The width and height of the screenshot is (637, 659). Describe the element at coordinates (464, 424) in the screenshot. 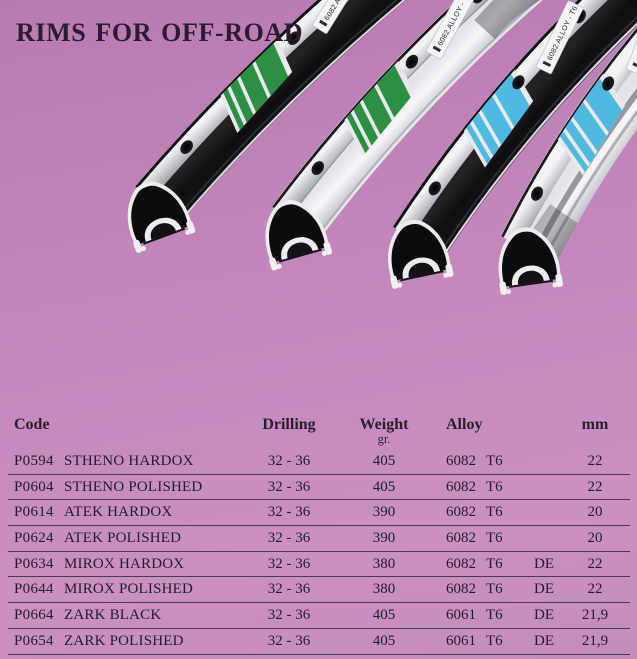

I see `header-alloy: Alloy` at that location.